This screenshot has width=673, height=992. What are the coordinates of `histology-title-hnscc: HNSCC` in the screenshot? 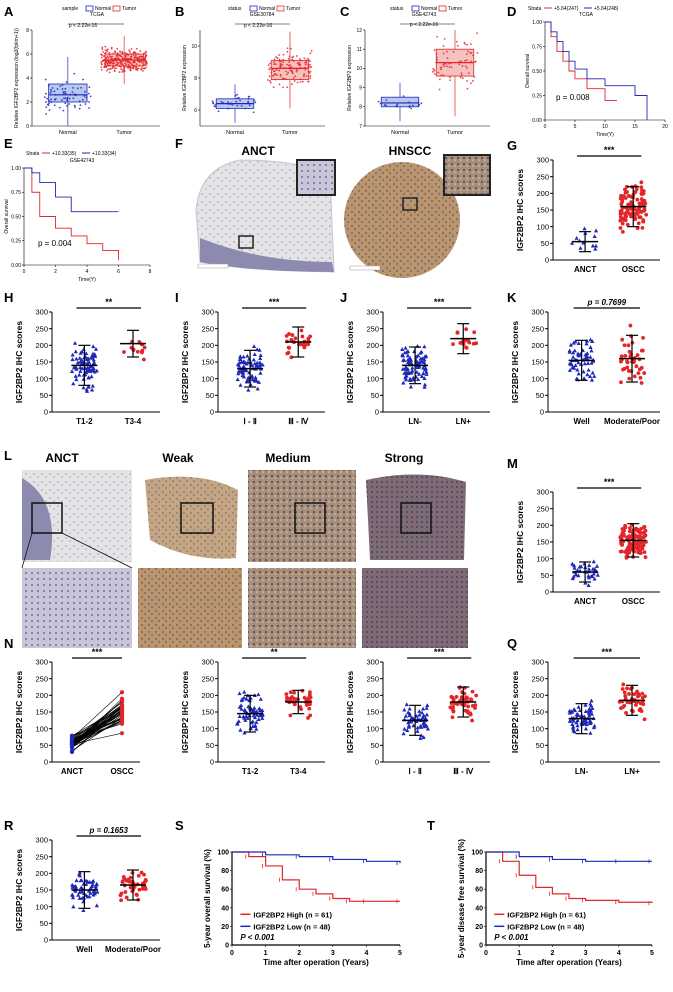 It's located at (410, 151).